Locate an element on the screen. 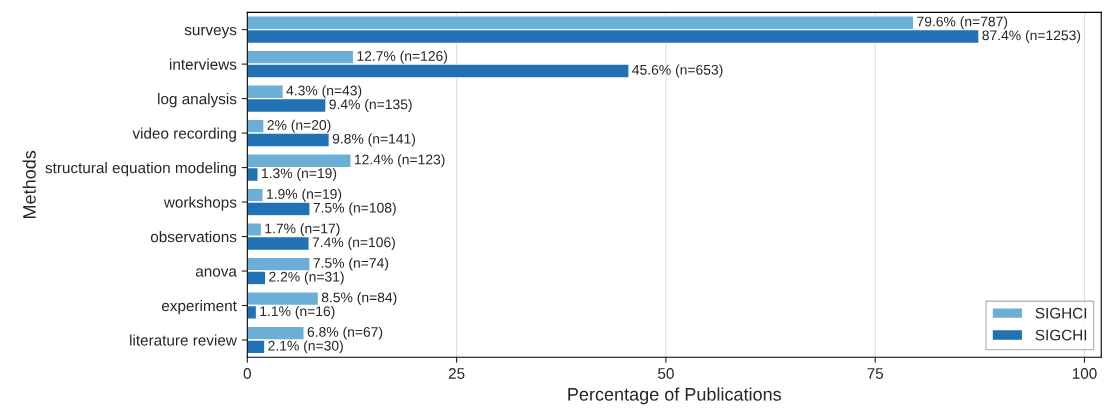 Image resolution: width=1109 pixels, height=413 pixels. data-label: 4.3% (n=43) is located at coordinates (324, 92).